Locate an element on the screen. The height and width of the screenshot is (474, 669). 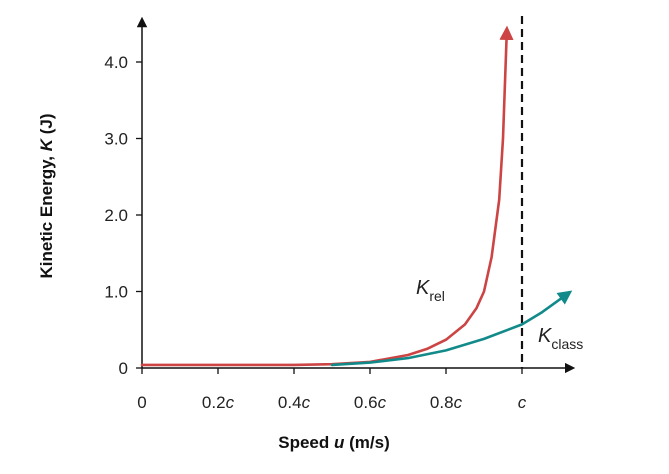
y-tick-label: 0 is located at coordinates (123, 368).